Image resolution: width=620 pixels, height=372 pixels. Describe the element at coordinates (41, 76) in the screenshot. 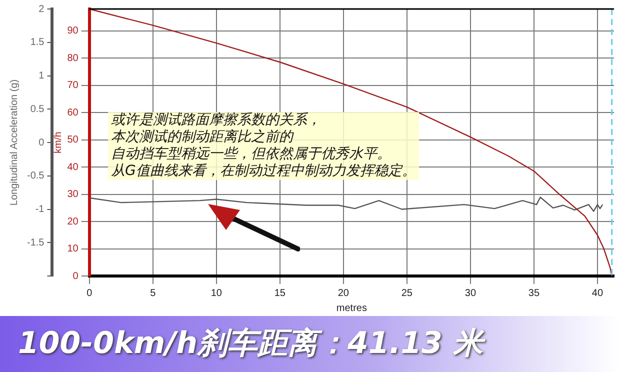

I see `y-tick-label: 1` at that location.